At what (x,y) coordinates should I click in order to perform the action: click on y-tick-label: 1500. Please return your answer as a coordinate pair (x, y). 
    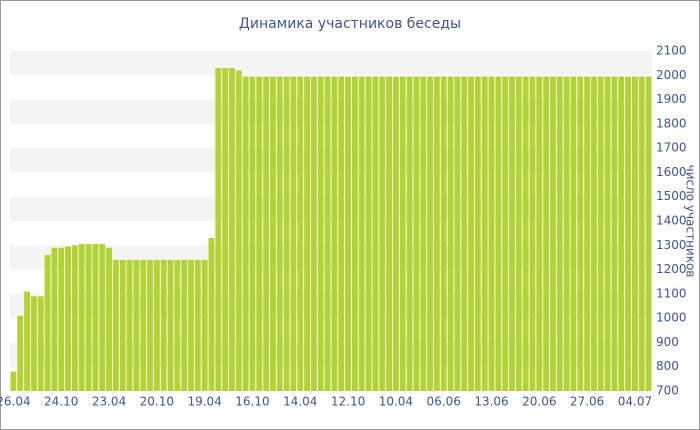
    Looking at the image, I should click on (671, 196).